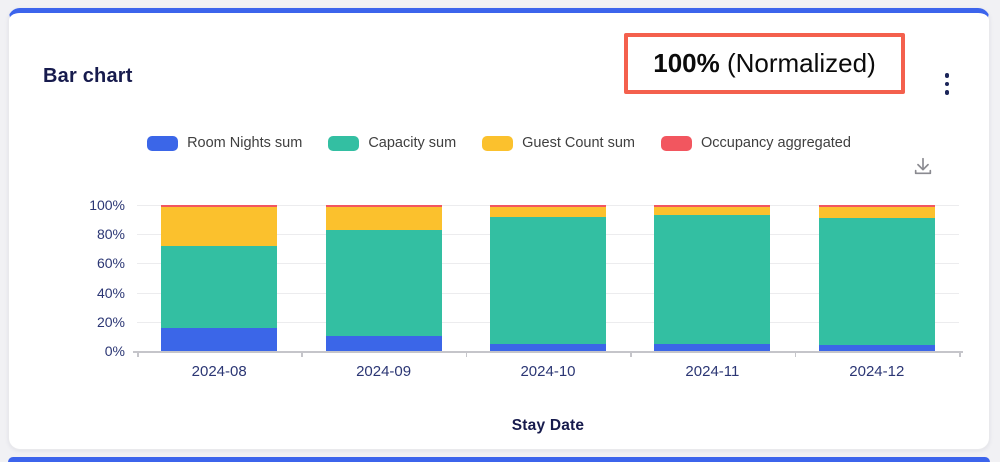 This screenshot has width=1000, height=462. Describe the element at coordinates (384, 371) in the screenshot. I see `x-axis-category-label: 2024-09` at that location.